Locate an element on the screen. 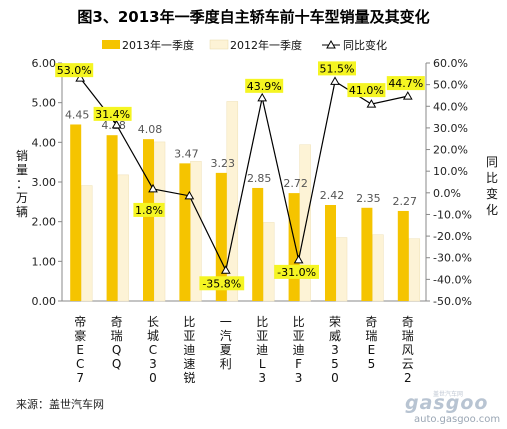 The height and width of the screenshot is (429, 507). bar-value-label: 4.45 is located at coordinates (77, 114).